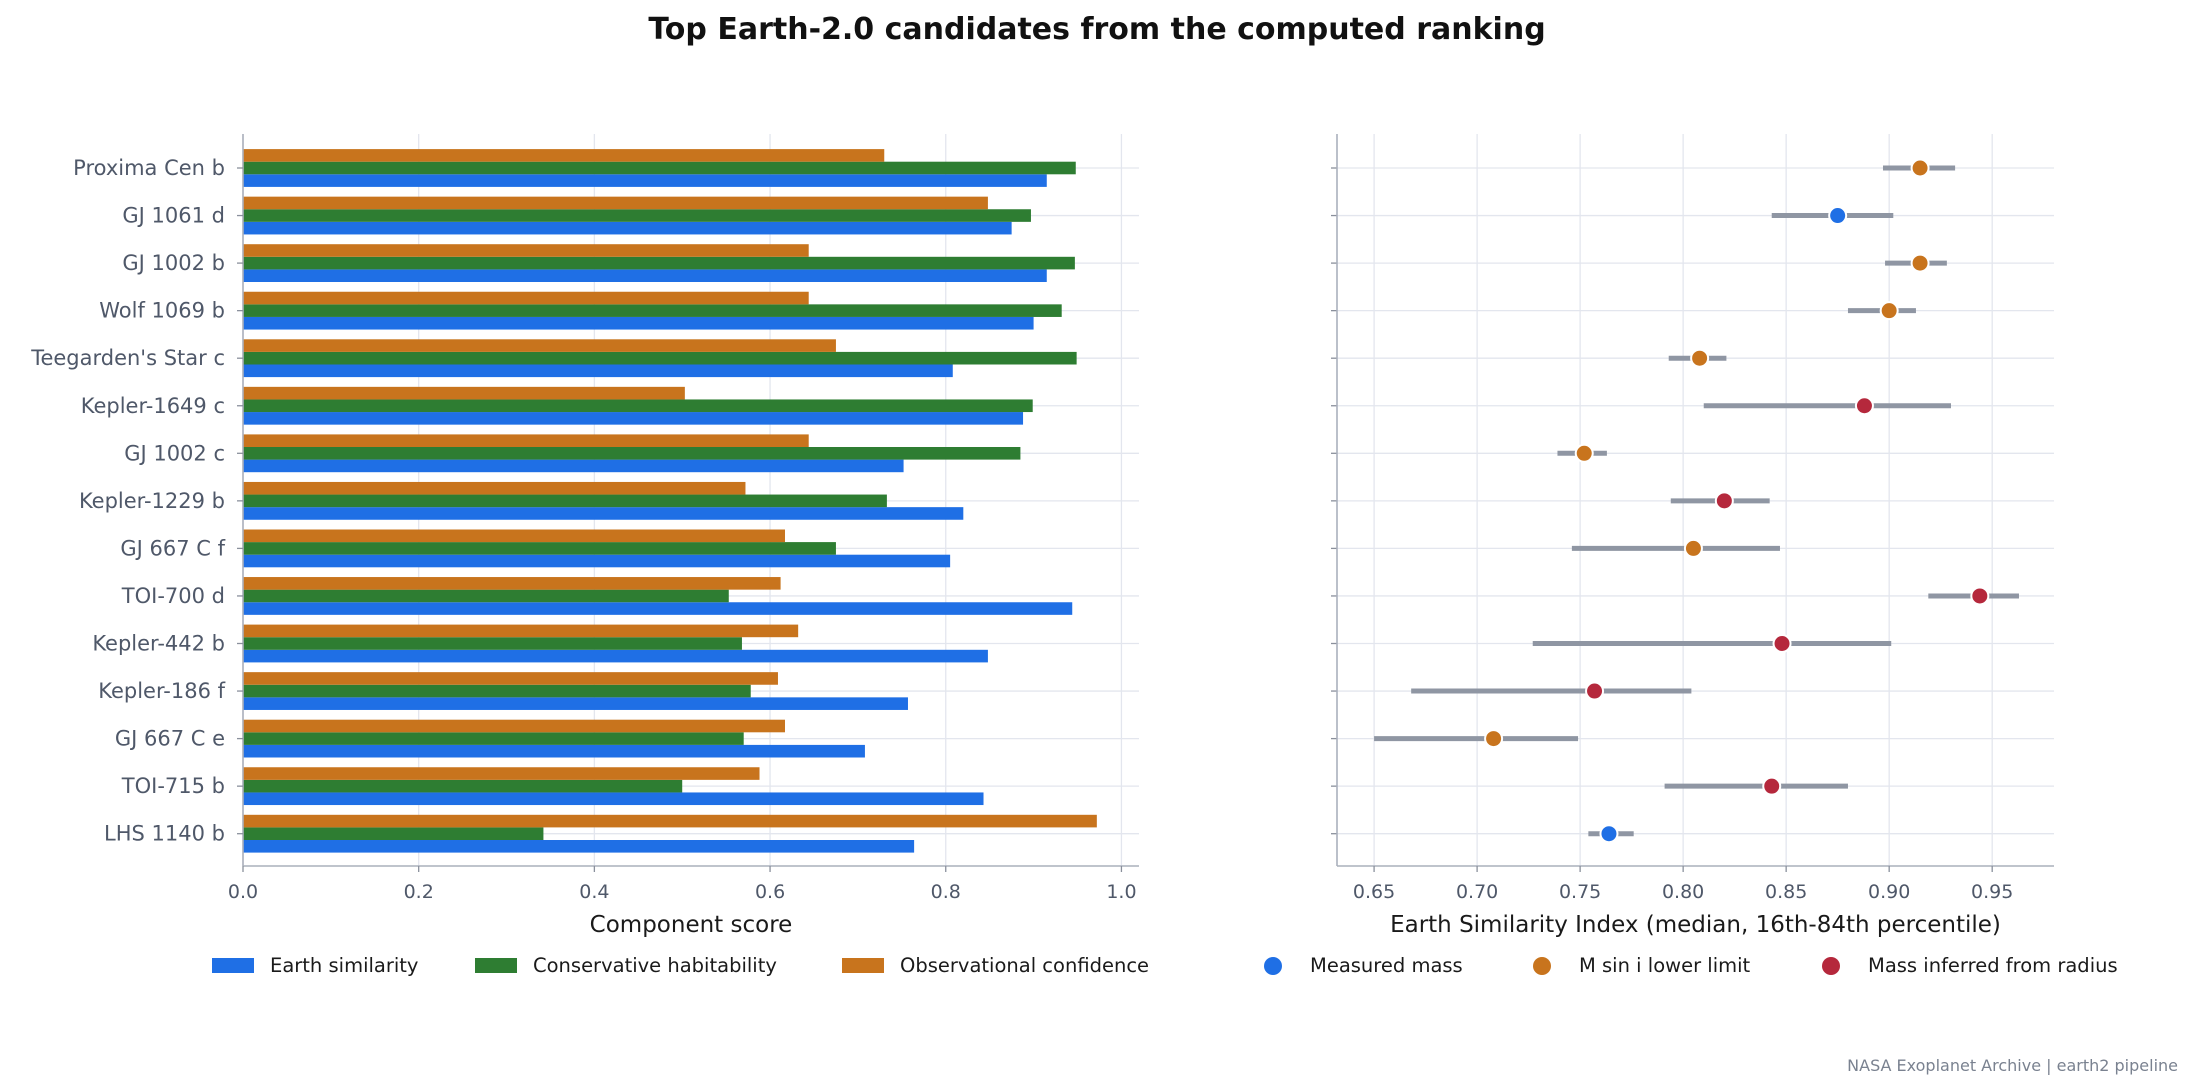 The height and width of the screenshot is (1089, 2194). I want to click on bar-observational-confidence-gj-667-c-f, so click(514, 536).